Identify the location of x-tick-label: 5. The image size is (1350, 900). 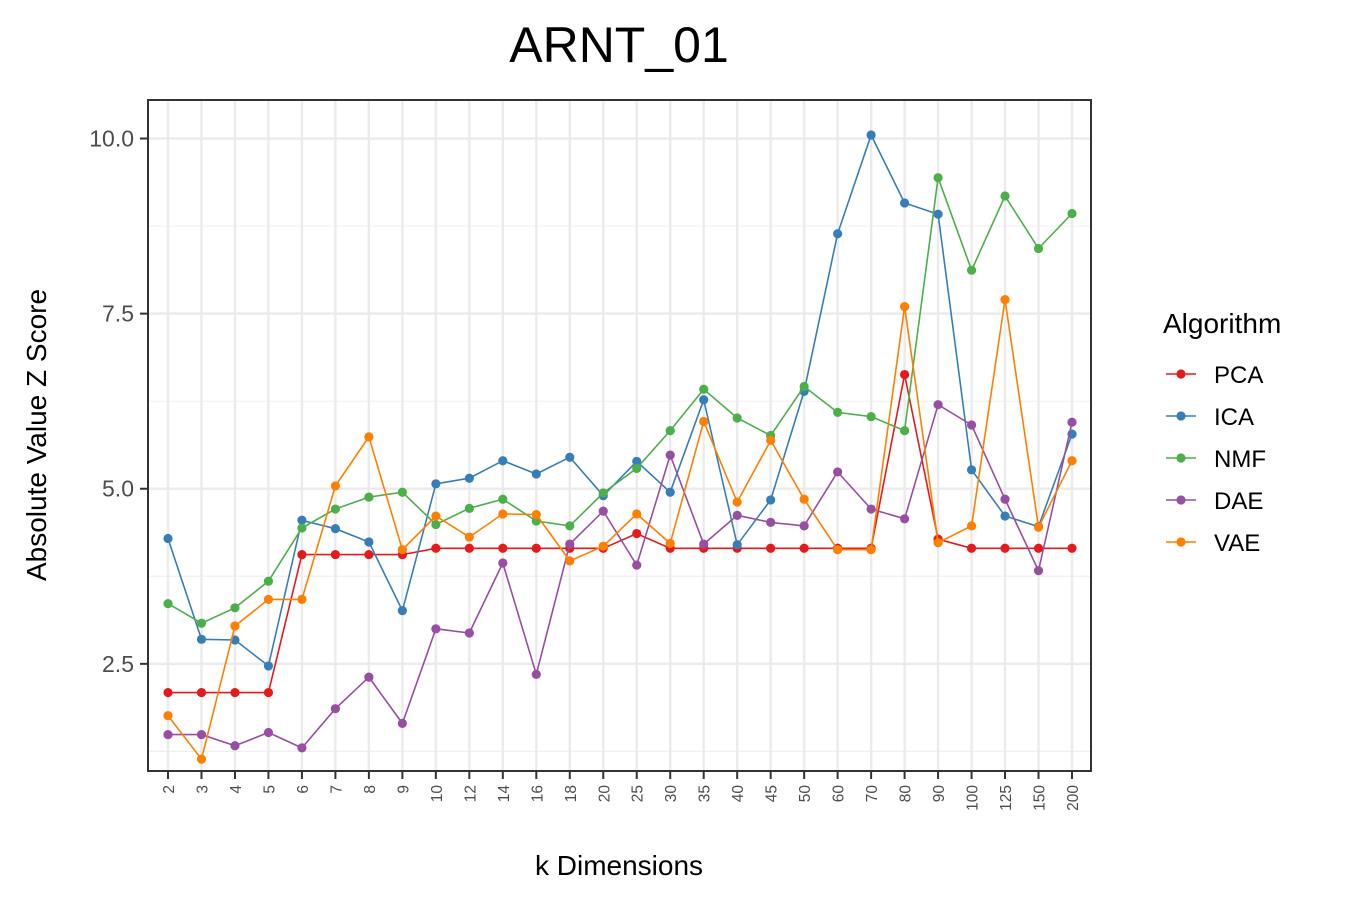
(269, 789).